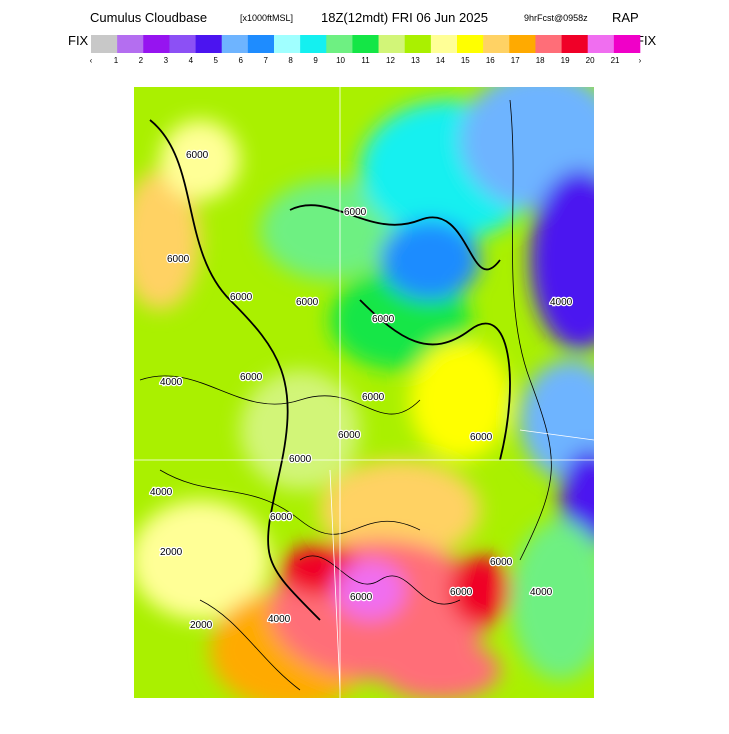  I want to click on units: [x1000ftMSL], so click(266, 18).